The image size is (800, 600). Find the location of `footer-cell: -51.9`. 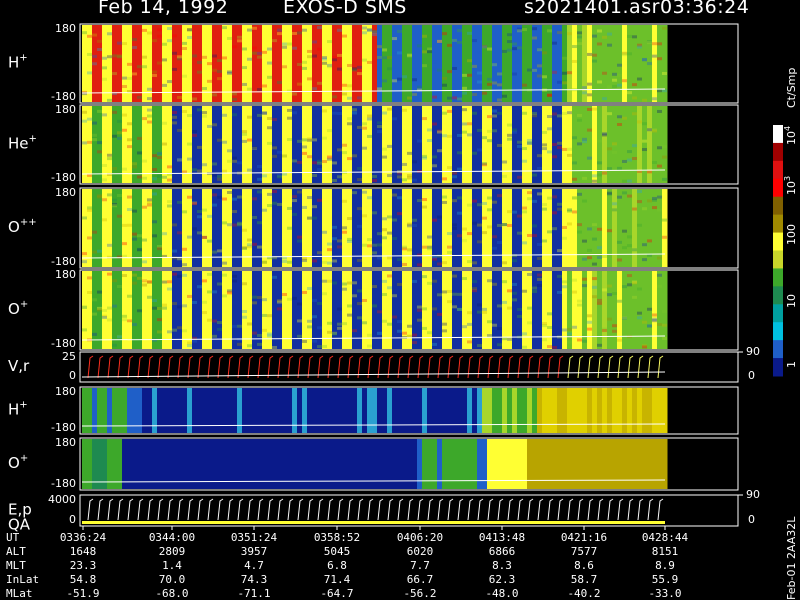

footer-cell: -51.9 is located at coordinates (82, 593).